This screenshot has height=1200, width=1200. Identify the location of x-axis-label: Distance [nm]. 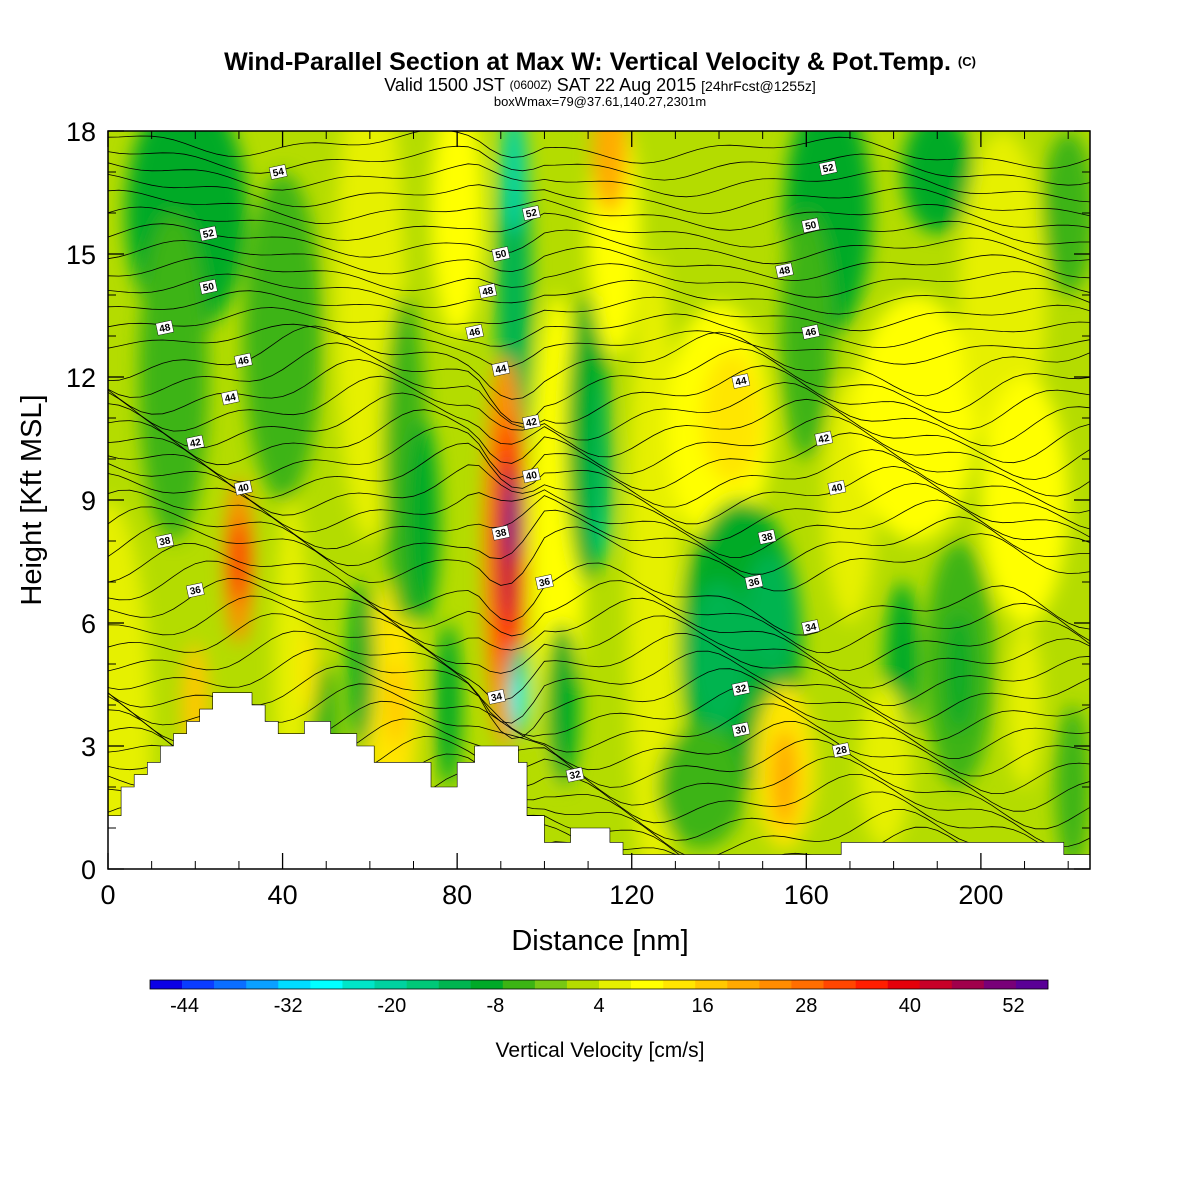
(599, 941).